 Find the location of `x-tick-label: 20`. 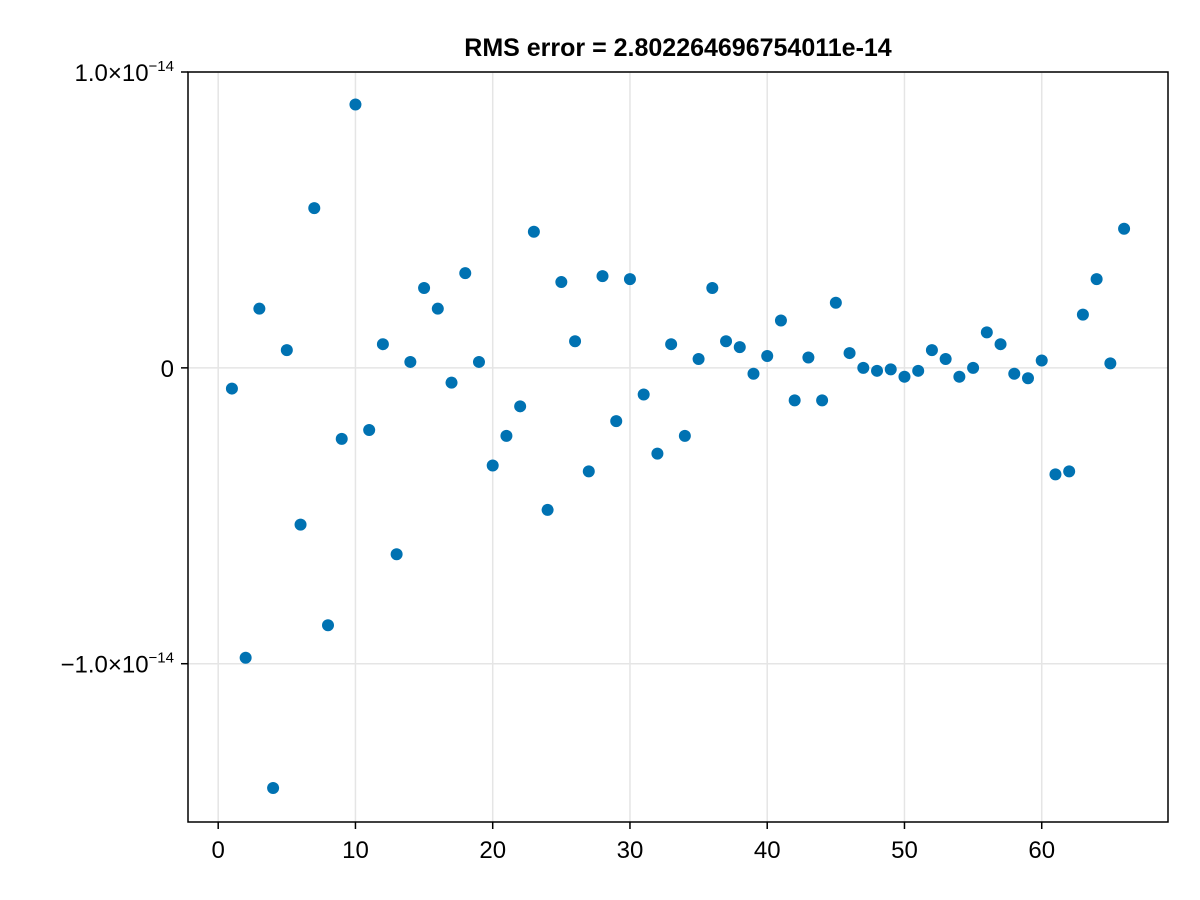

x-tick-label: 20 is located at coordinates (492, 850).